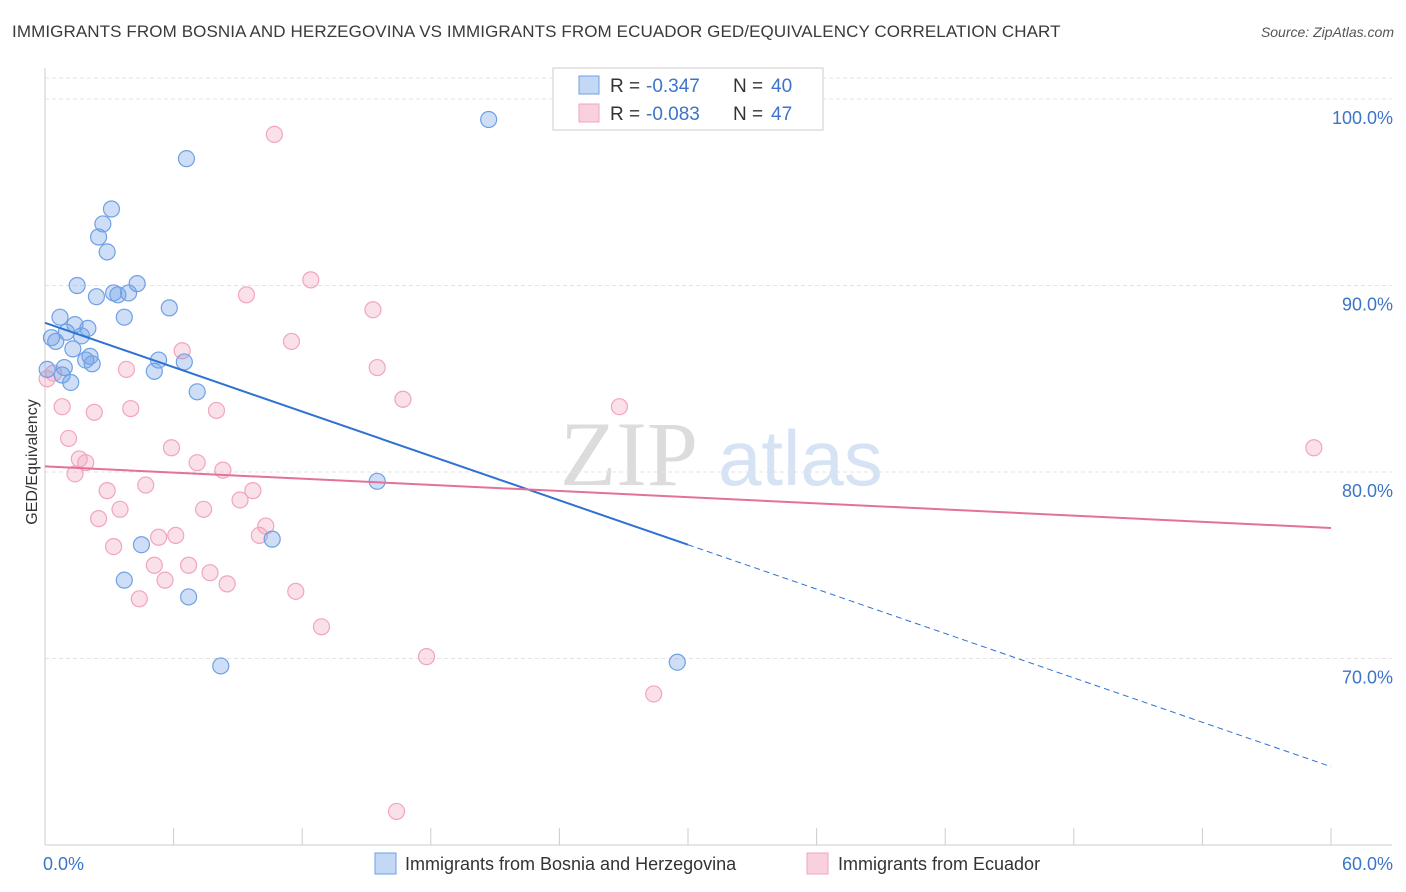 The width and height of the screenshot is (1406, 892). Describe the element at coordinates (1327, 32) in the screenshot. I see `source-label: Source: ZipAtlas.com` at that location.